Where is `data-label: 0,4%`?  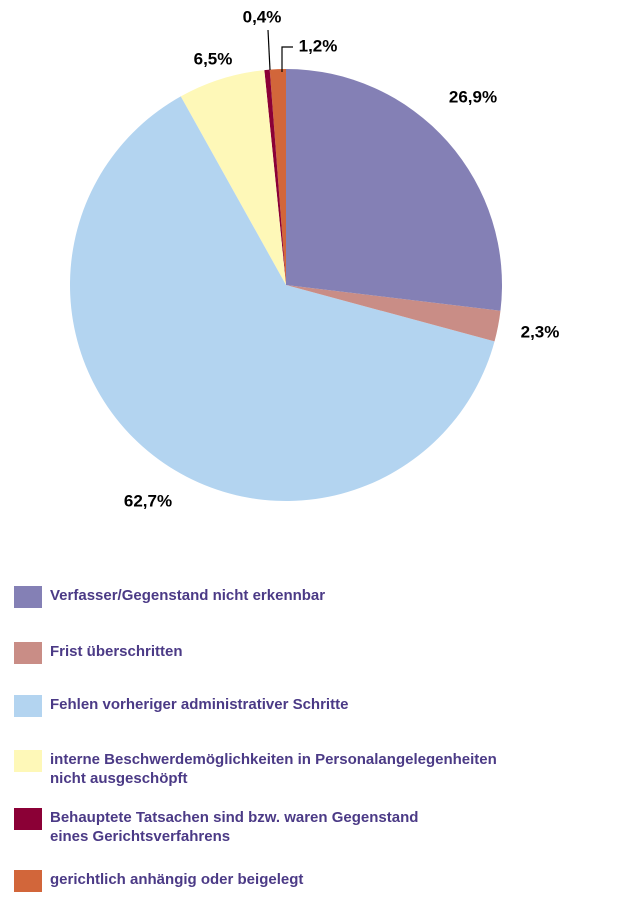
data-label: 0,4% is located at coordinates (262, 16).